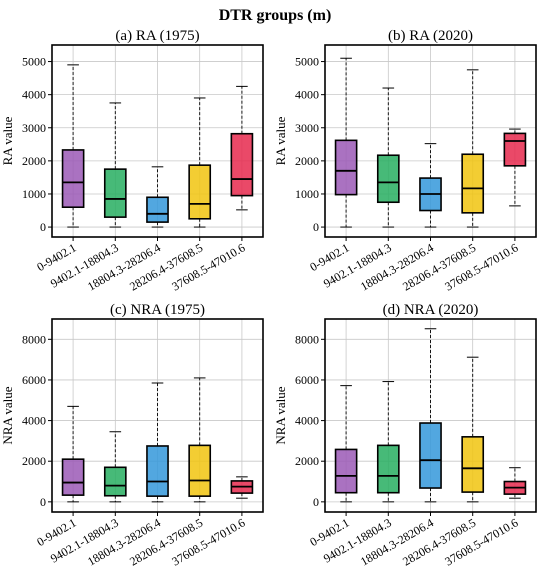 This screenshot has height=568, width=550. I want to click on chart-title: (d) NRA (2020), so click(431, 310).